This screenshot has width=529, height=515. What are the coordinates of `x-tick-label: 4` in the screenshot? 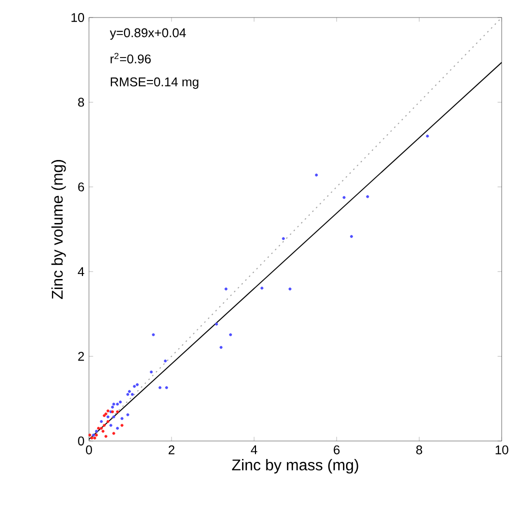 It's located at (254, 449).